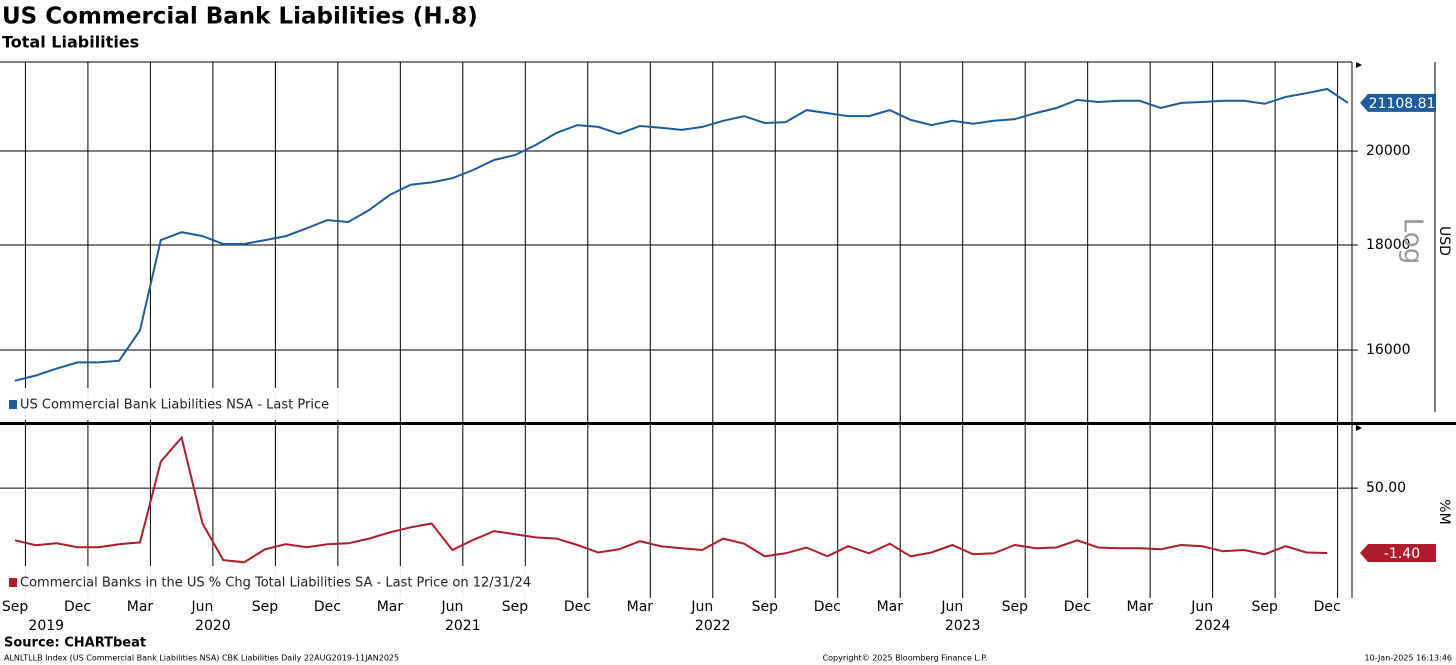 The image size is (1456, 665). What do you see at coordinates (75, 643) in the screenshot?
I see `source: Source: CHARTbeat` at bounding box center [75, 643].